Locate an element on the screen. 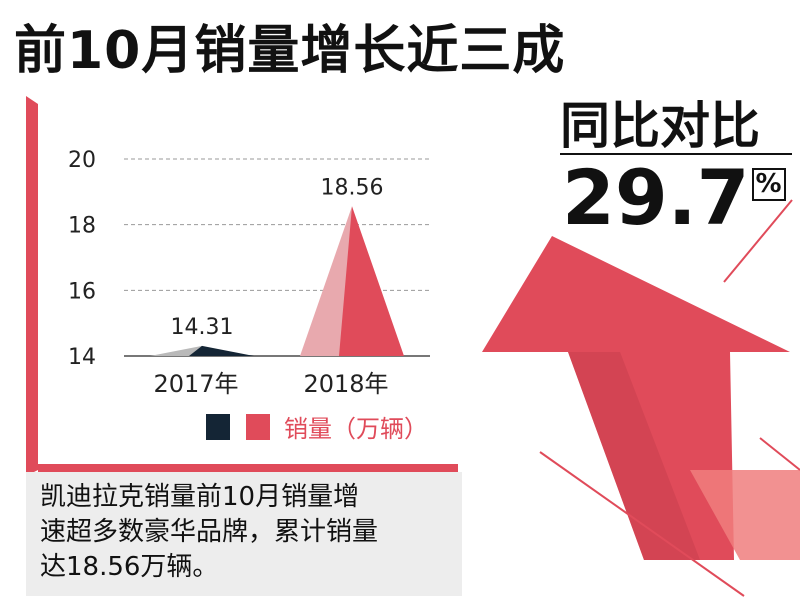  caption-box: 凯迪拉克销量前10月销量增 速超多数豪华品牌，累计销量 达18.56万辆。 is located at coordinates (244, 534).